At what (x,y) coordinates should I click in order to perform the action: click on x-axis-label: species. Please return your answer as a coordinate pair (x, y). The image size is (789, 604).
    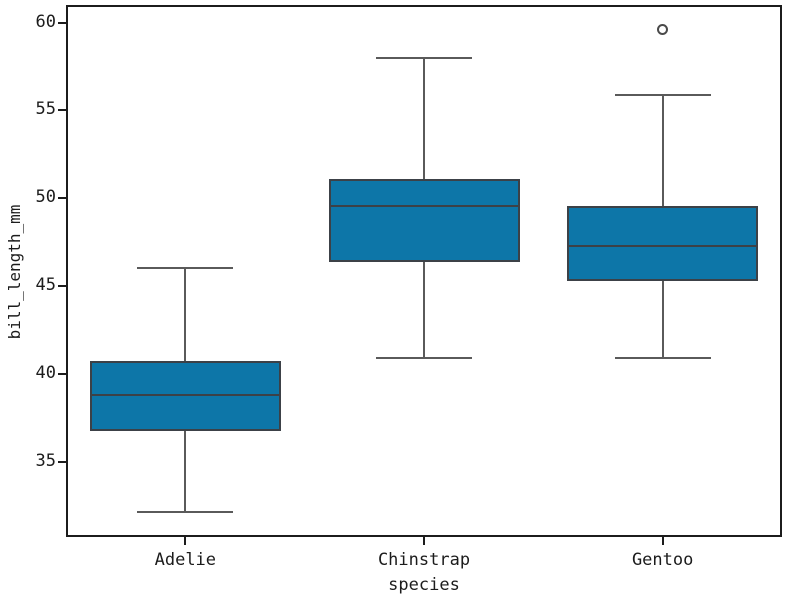
    Looking at the image, I should click on (424, 585).